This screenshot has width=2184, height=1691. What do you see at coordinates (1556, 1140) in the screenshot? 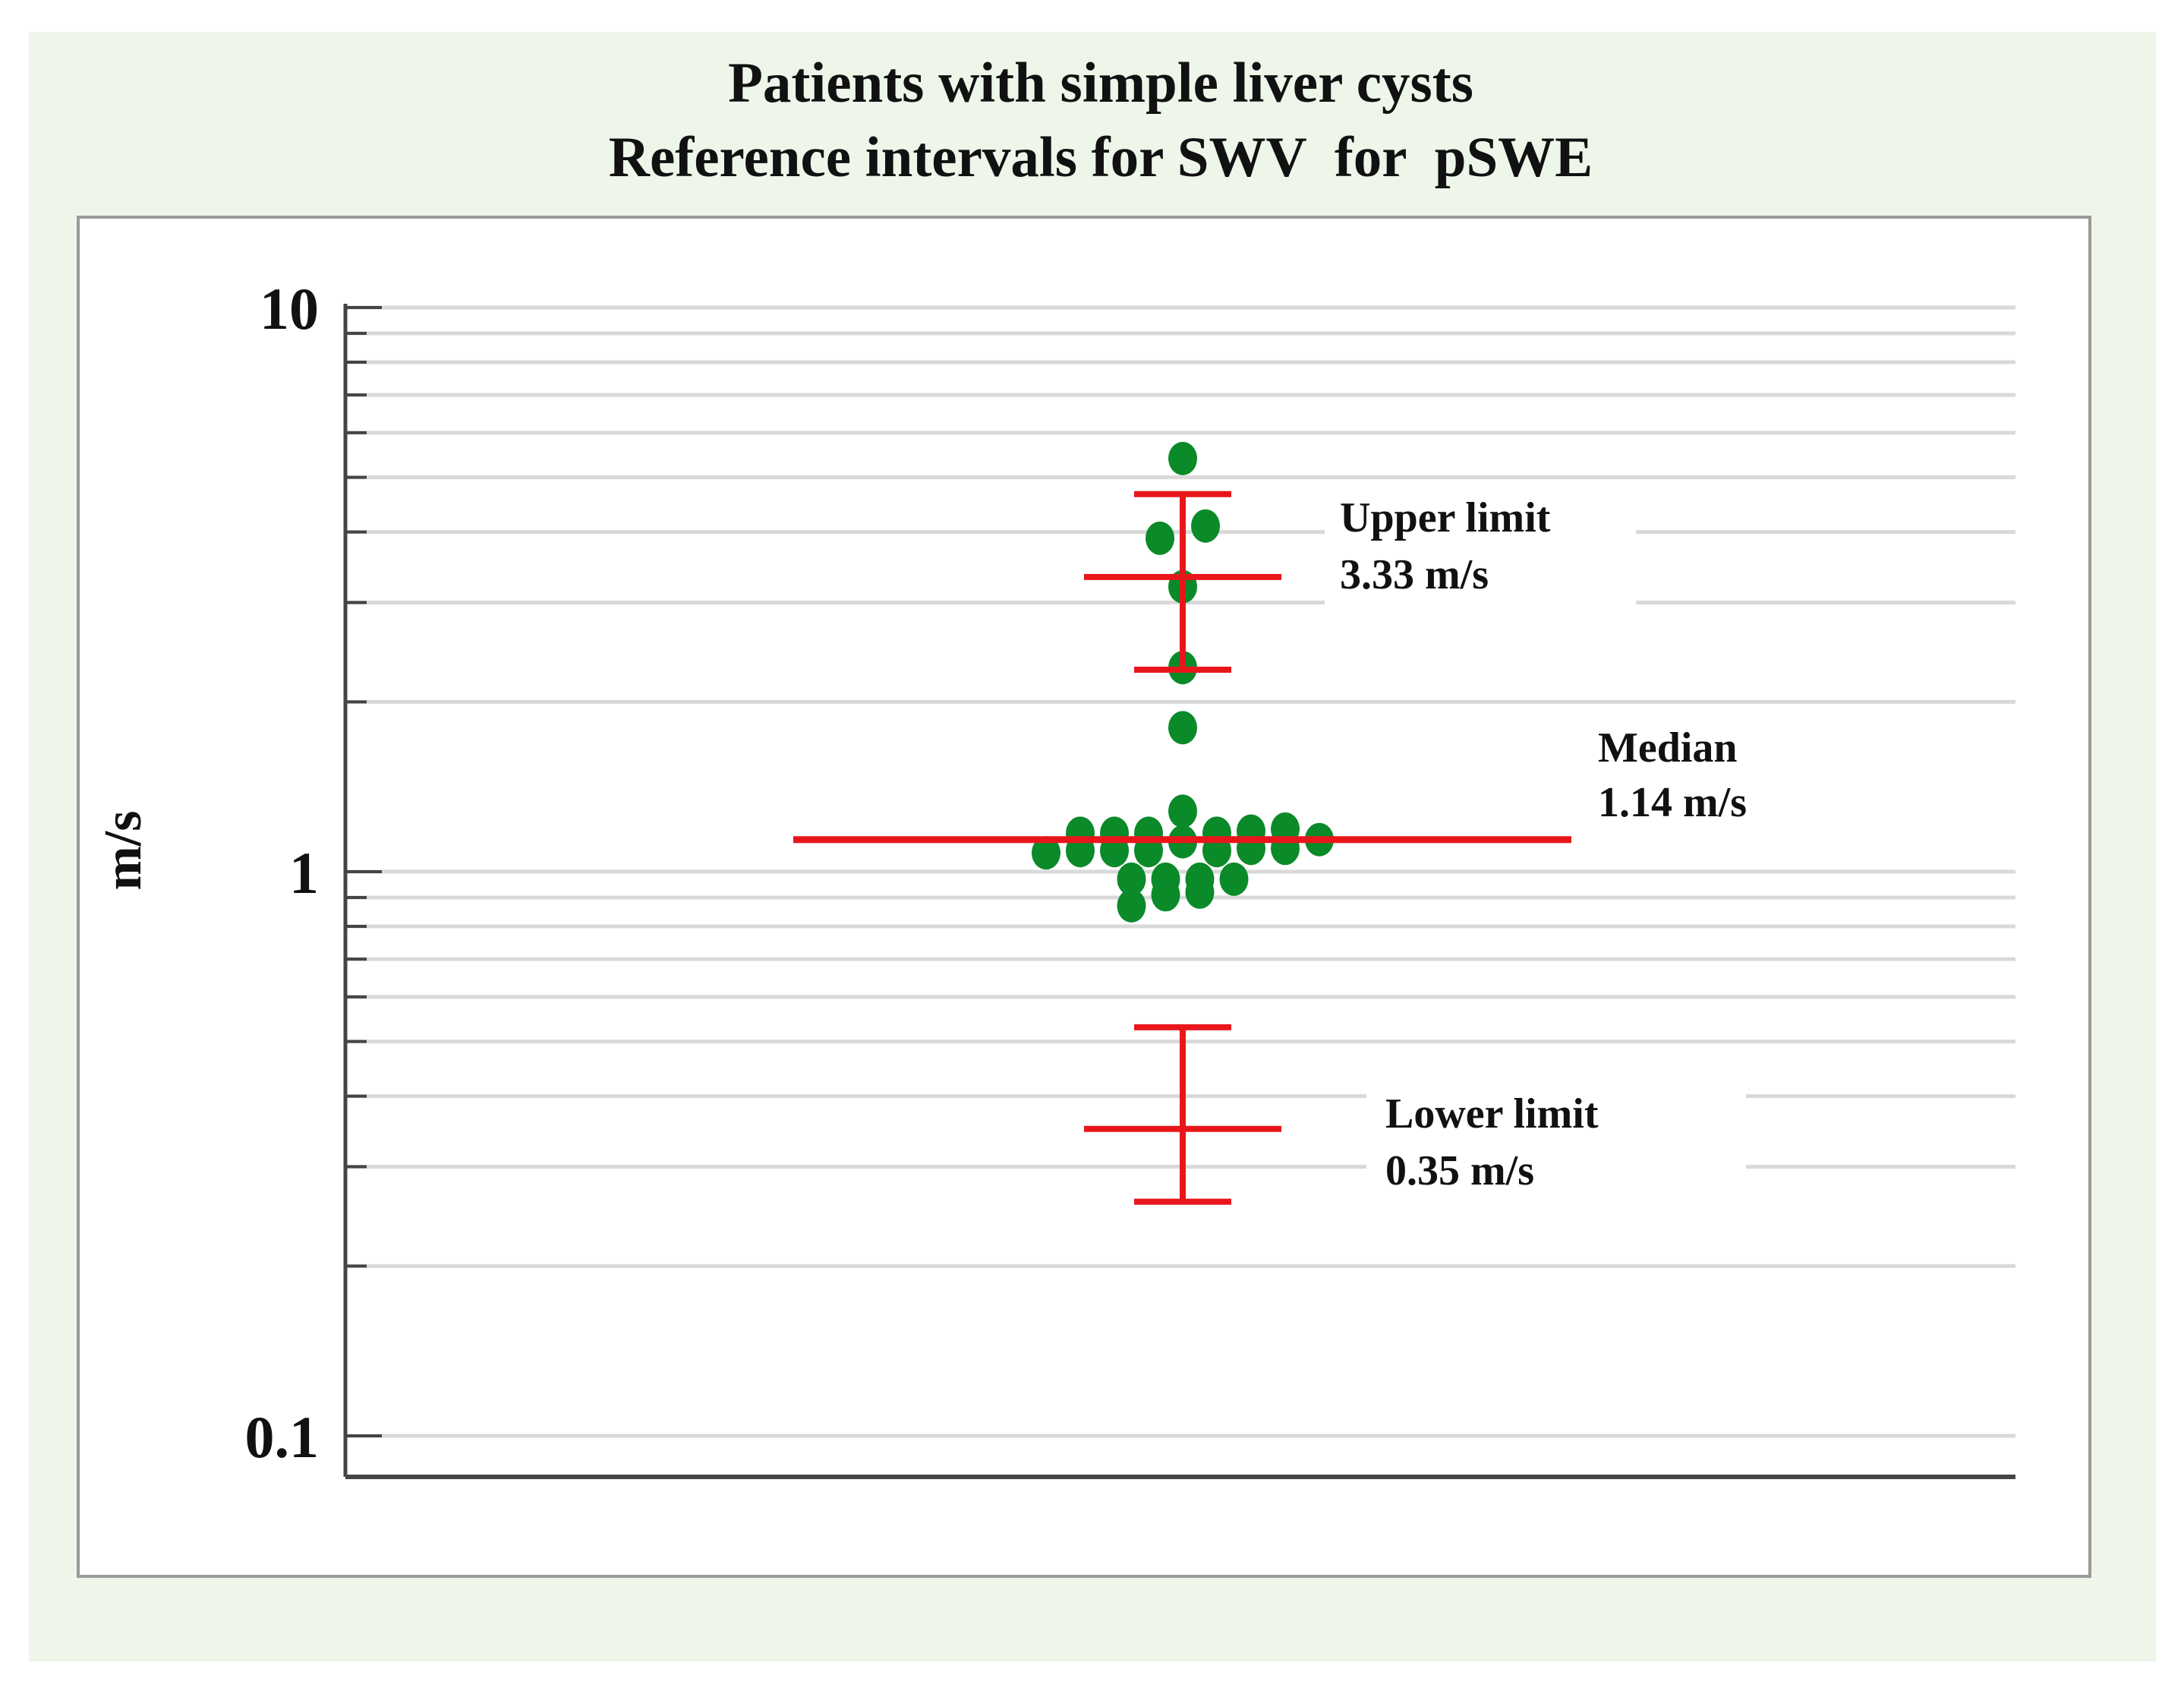
I see `lower-limit-label-background` at bounding box center [1556, 1140].